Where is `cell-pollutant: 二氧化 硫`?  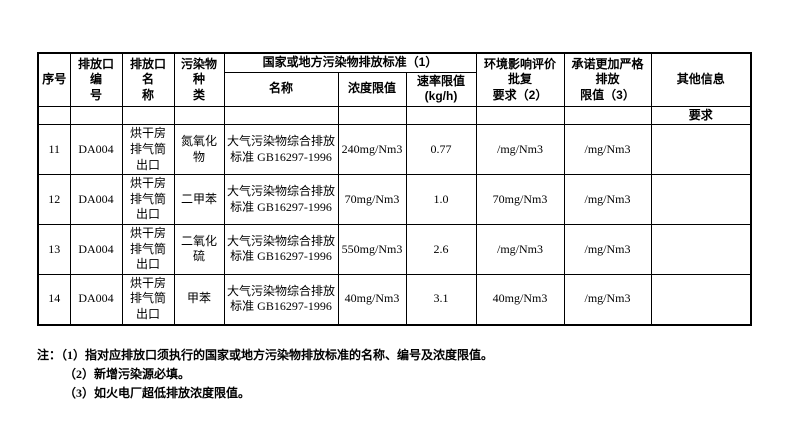
cell-pollutant: 二氧化 硫 is located at coordinates (199, 249).